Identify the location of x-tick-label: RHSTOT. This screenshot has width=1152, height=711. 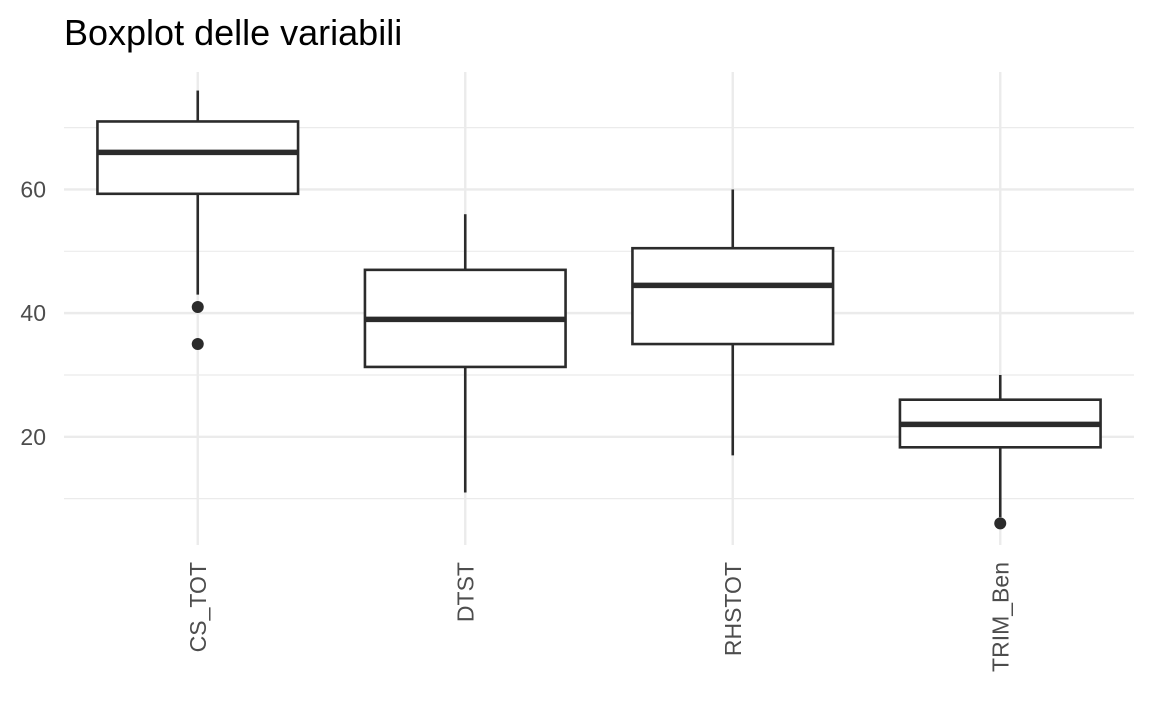
(733, 609).